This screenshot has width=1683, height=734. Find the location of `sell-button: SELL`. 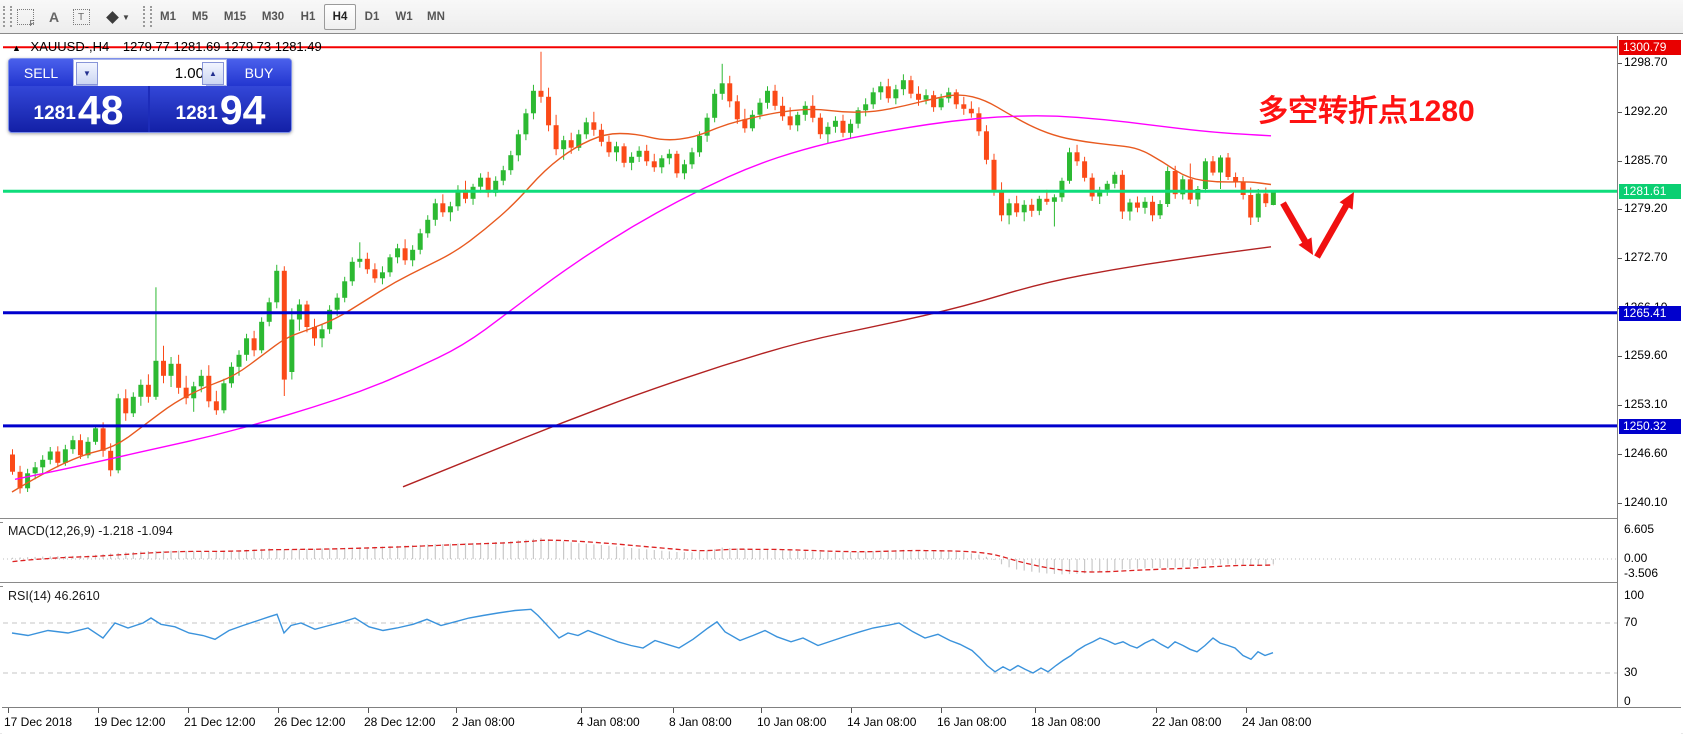

sell-button: SELL is located at coordinates (41, 73).